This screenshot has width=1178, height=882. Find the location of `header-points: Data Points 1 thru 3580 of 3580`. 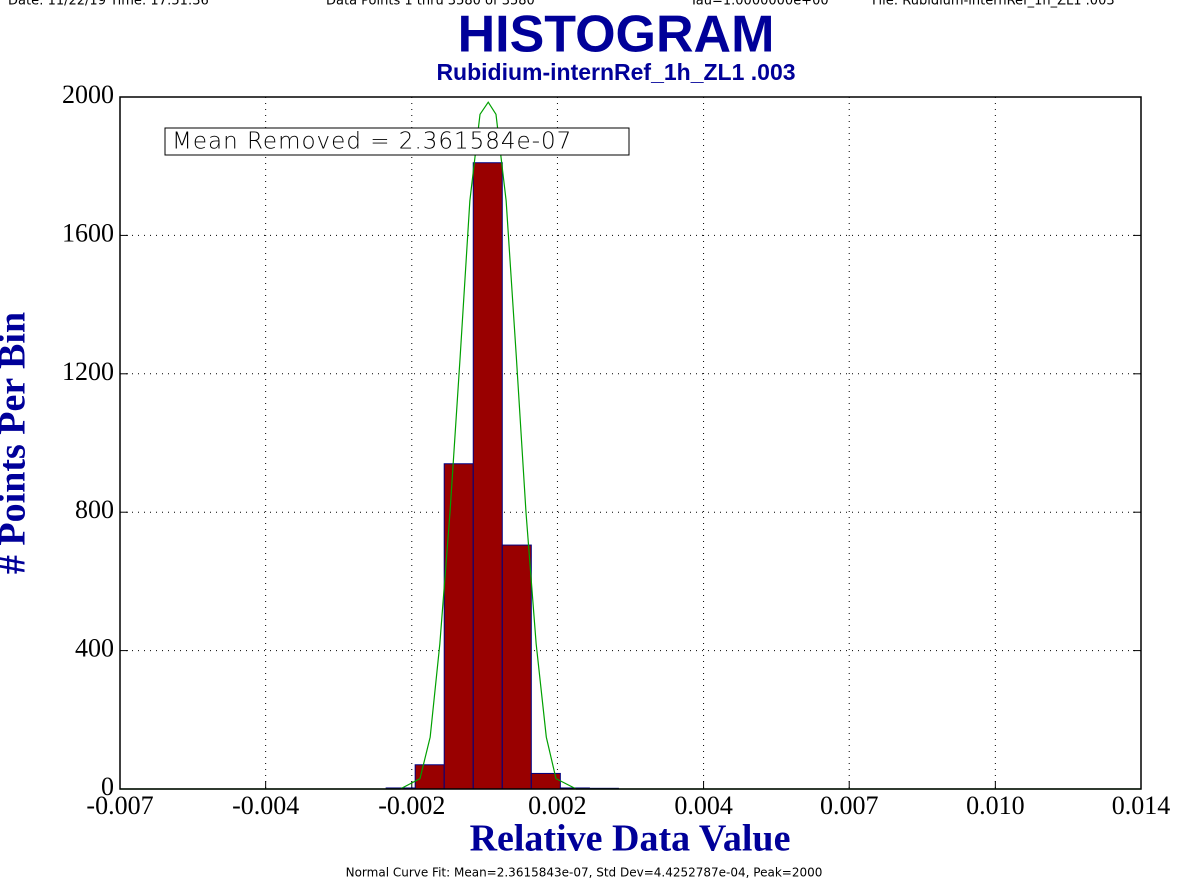

header-points: Data Points 1 thru 3580 of 3580 is located at coordinates (430, 4).